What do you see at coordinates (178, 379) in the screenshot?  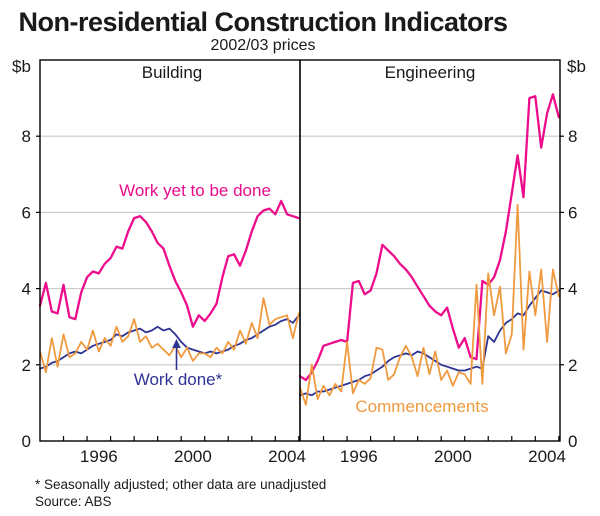 I see `series-label-work-done: Work done*` at bounding box center [178, 379].